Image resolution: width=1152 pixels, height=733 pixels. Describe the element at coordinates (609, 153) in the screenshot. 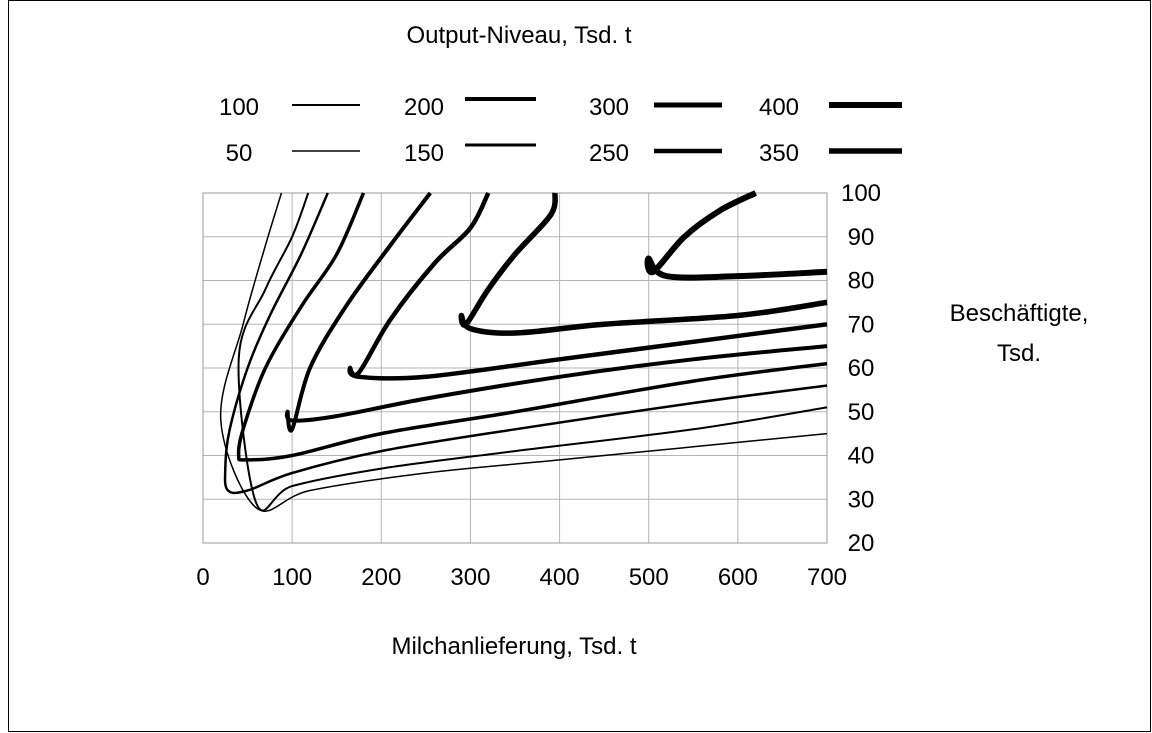

I see `legend-label-250: 250` at that location.